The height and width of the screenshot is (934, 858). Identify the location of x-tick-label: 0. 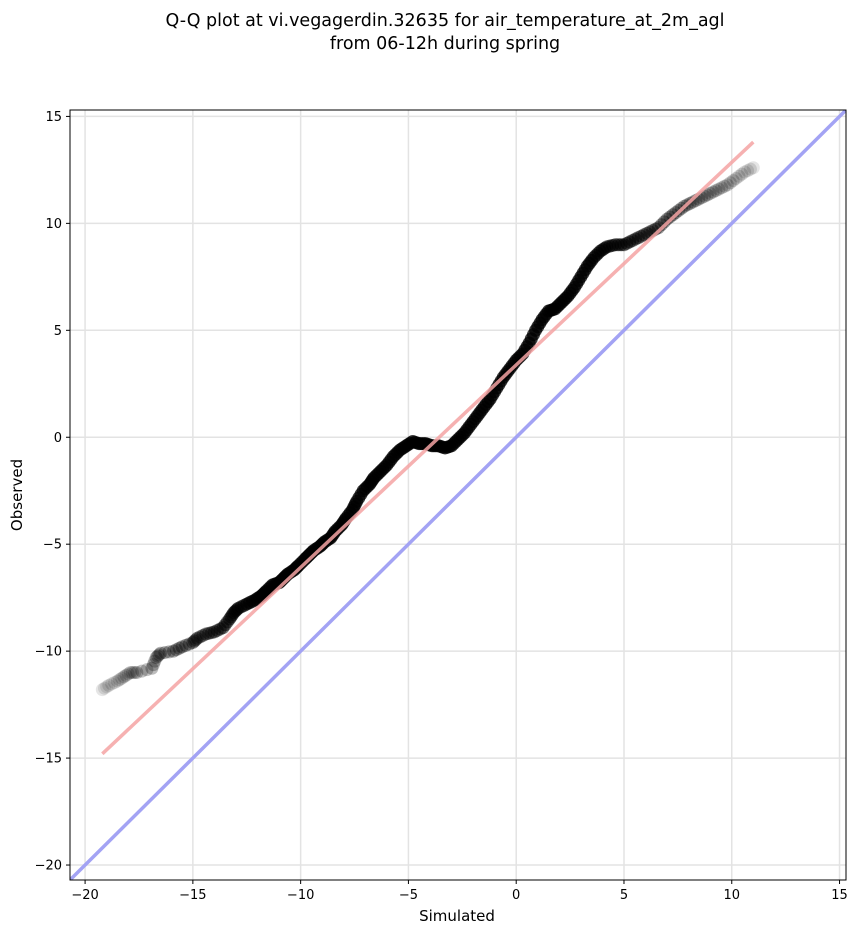
(516, 895).